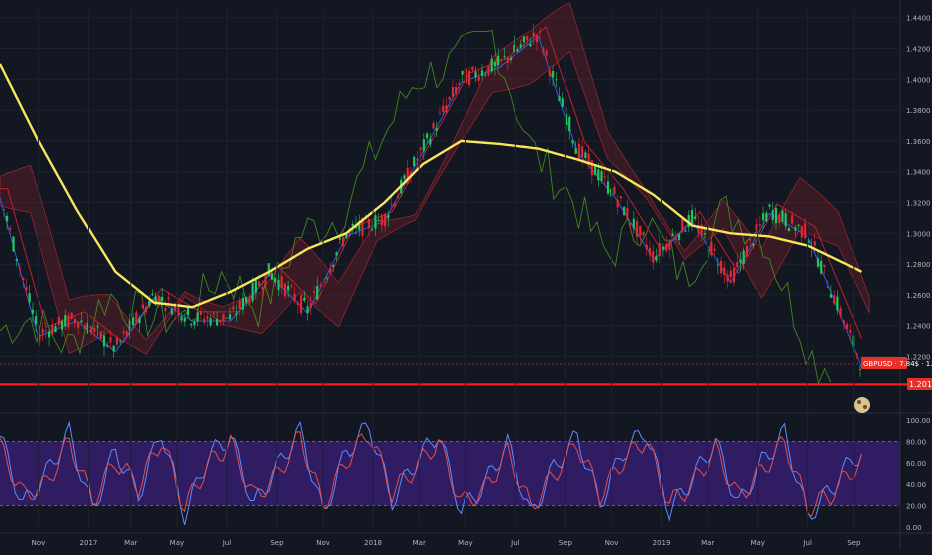 This screenshot has width=932, height=555. I want to click on symbol-label: GBPUSD · 7.84$ · 1.2152, so click(897, 364).